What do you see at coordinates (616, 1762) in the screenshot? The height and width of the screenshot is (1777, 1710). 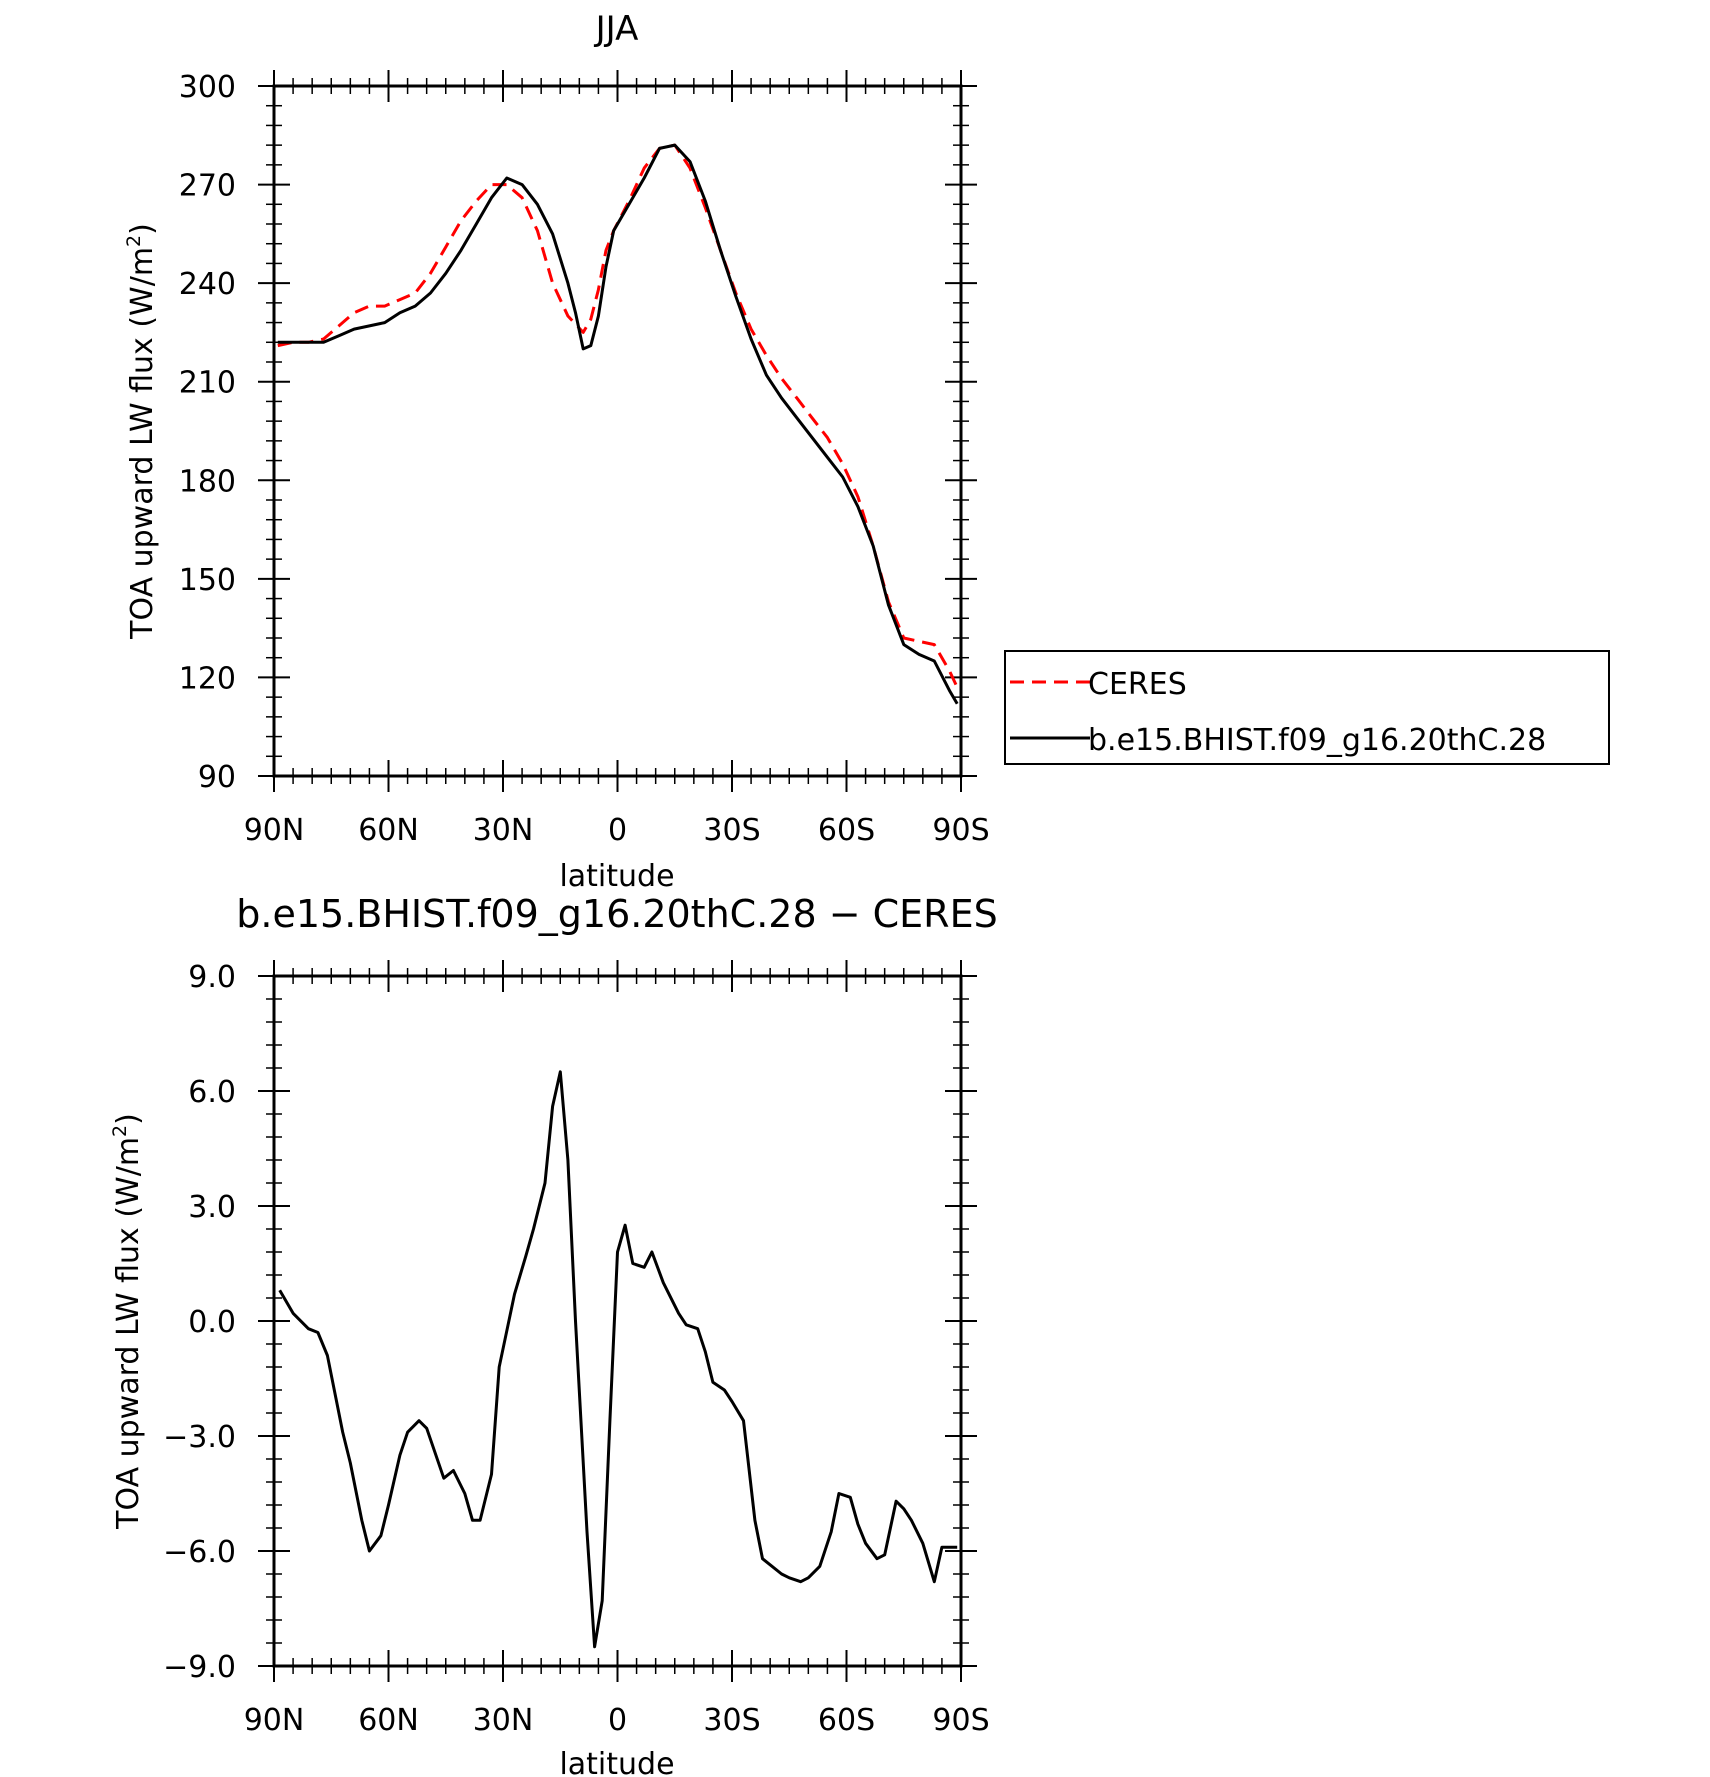 I see `bottom-x-axis-label: latitude` at bounding box center [616, 1762].